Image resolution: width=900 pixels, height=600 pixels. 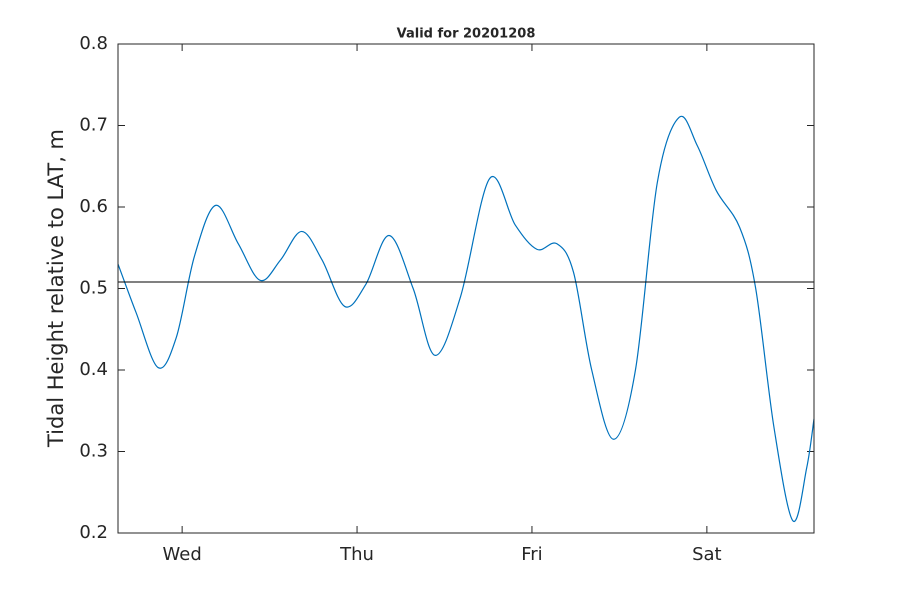 I want to click on y-tick-label: 0.8, so click(x=93, y=43).